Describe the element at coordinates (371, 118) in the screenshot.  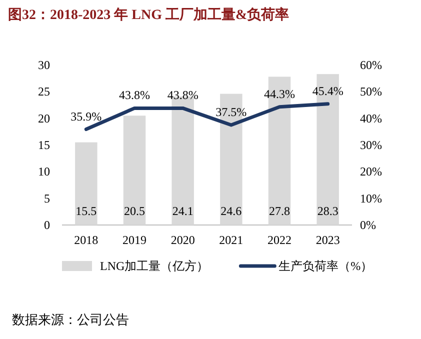
I see `y2-tick-label: 40%` at that location.